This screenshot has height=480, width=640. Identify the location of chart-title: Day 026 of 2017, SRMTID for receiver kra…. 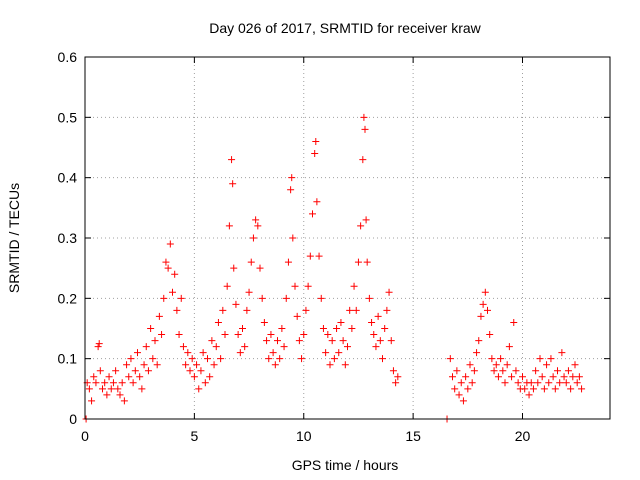
(345, 28).